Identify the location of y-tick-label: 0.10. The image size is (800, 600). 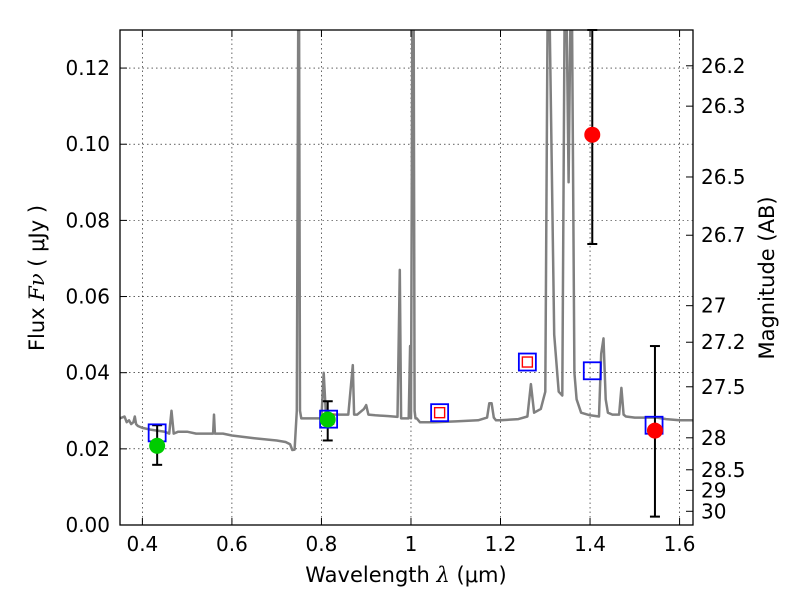
(87, 144).